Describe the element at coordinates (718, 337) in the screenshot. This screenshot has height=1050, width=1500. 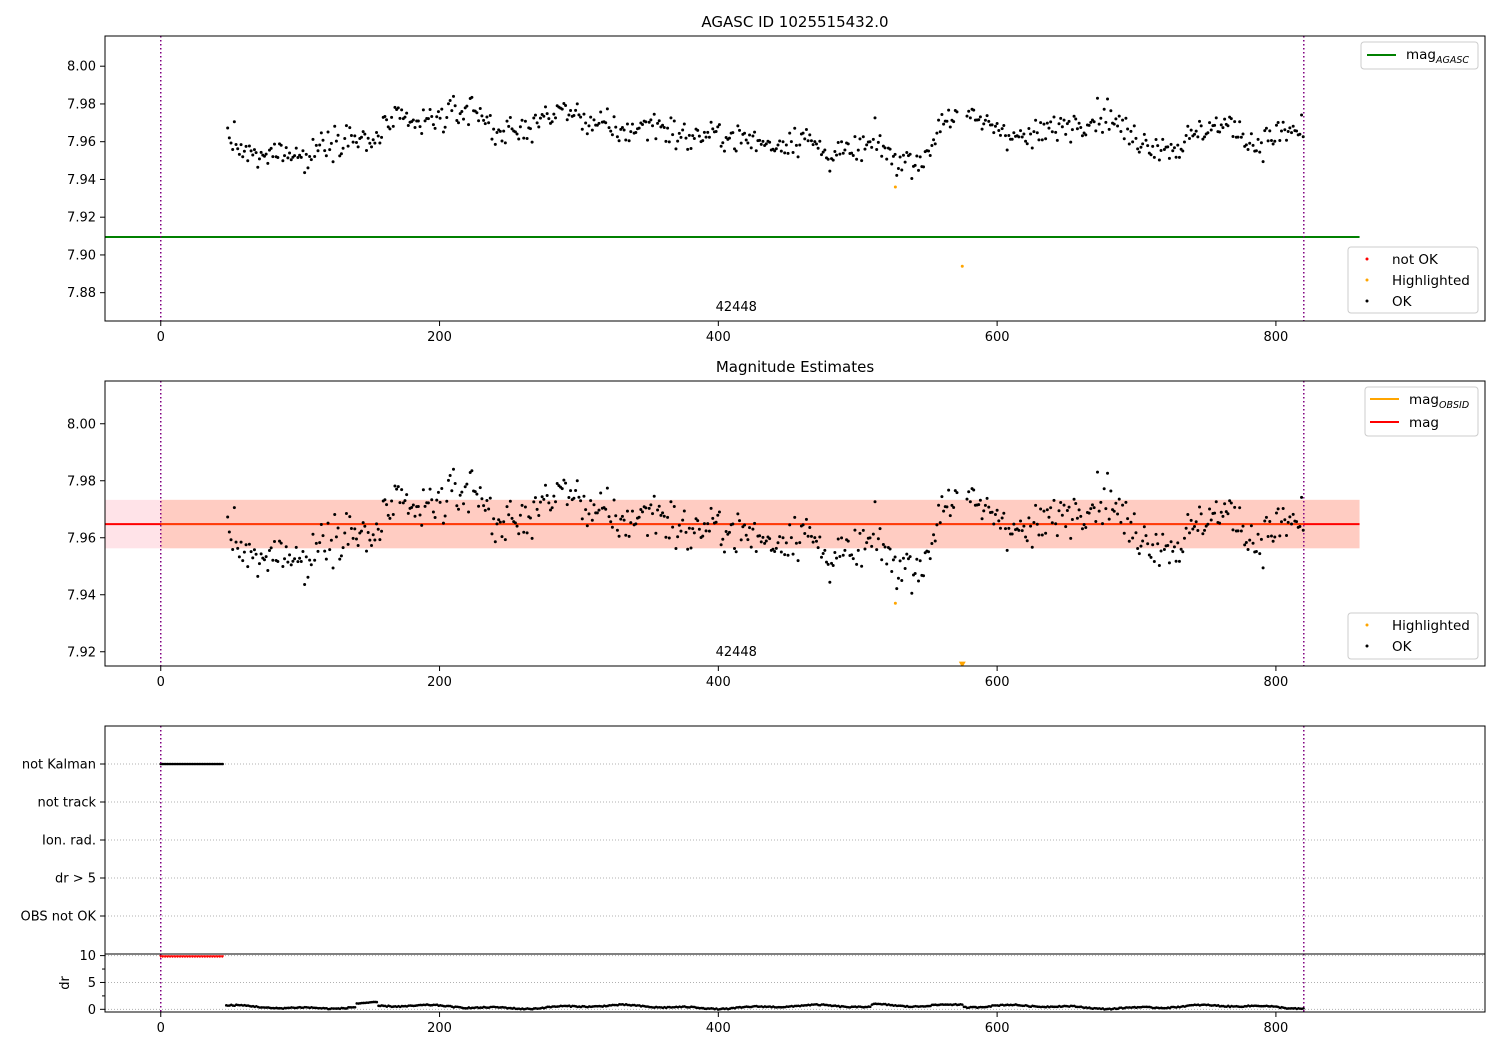
I see `x-tick-label: 400` at that location.